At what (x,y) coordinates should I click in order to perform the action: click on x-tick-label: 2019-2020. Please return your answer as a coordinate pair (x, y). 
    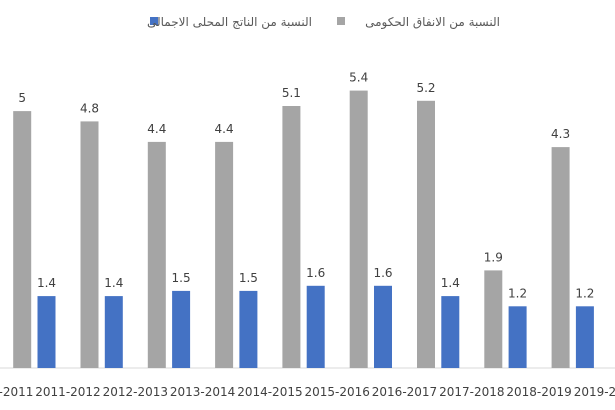
    Looking at the image, I should click on (594, 392).